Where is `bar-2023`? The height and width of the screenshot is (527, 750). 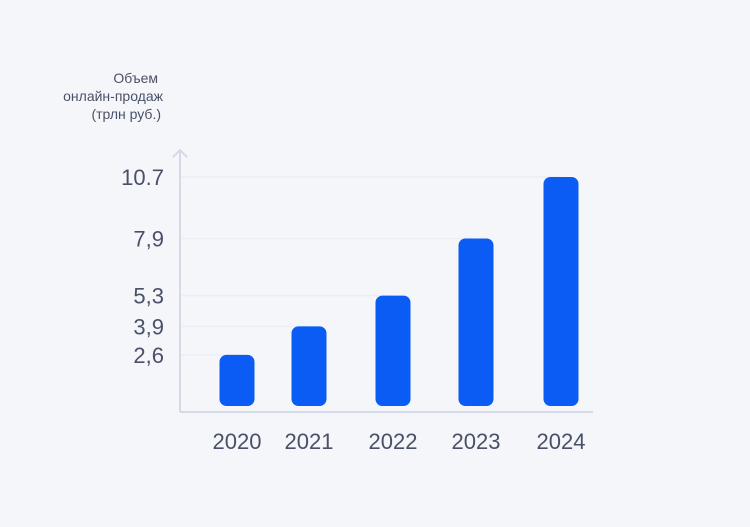
bar-2023 is located at coordinates (476, 322).